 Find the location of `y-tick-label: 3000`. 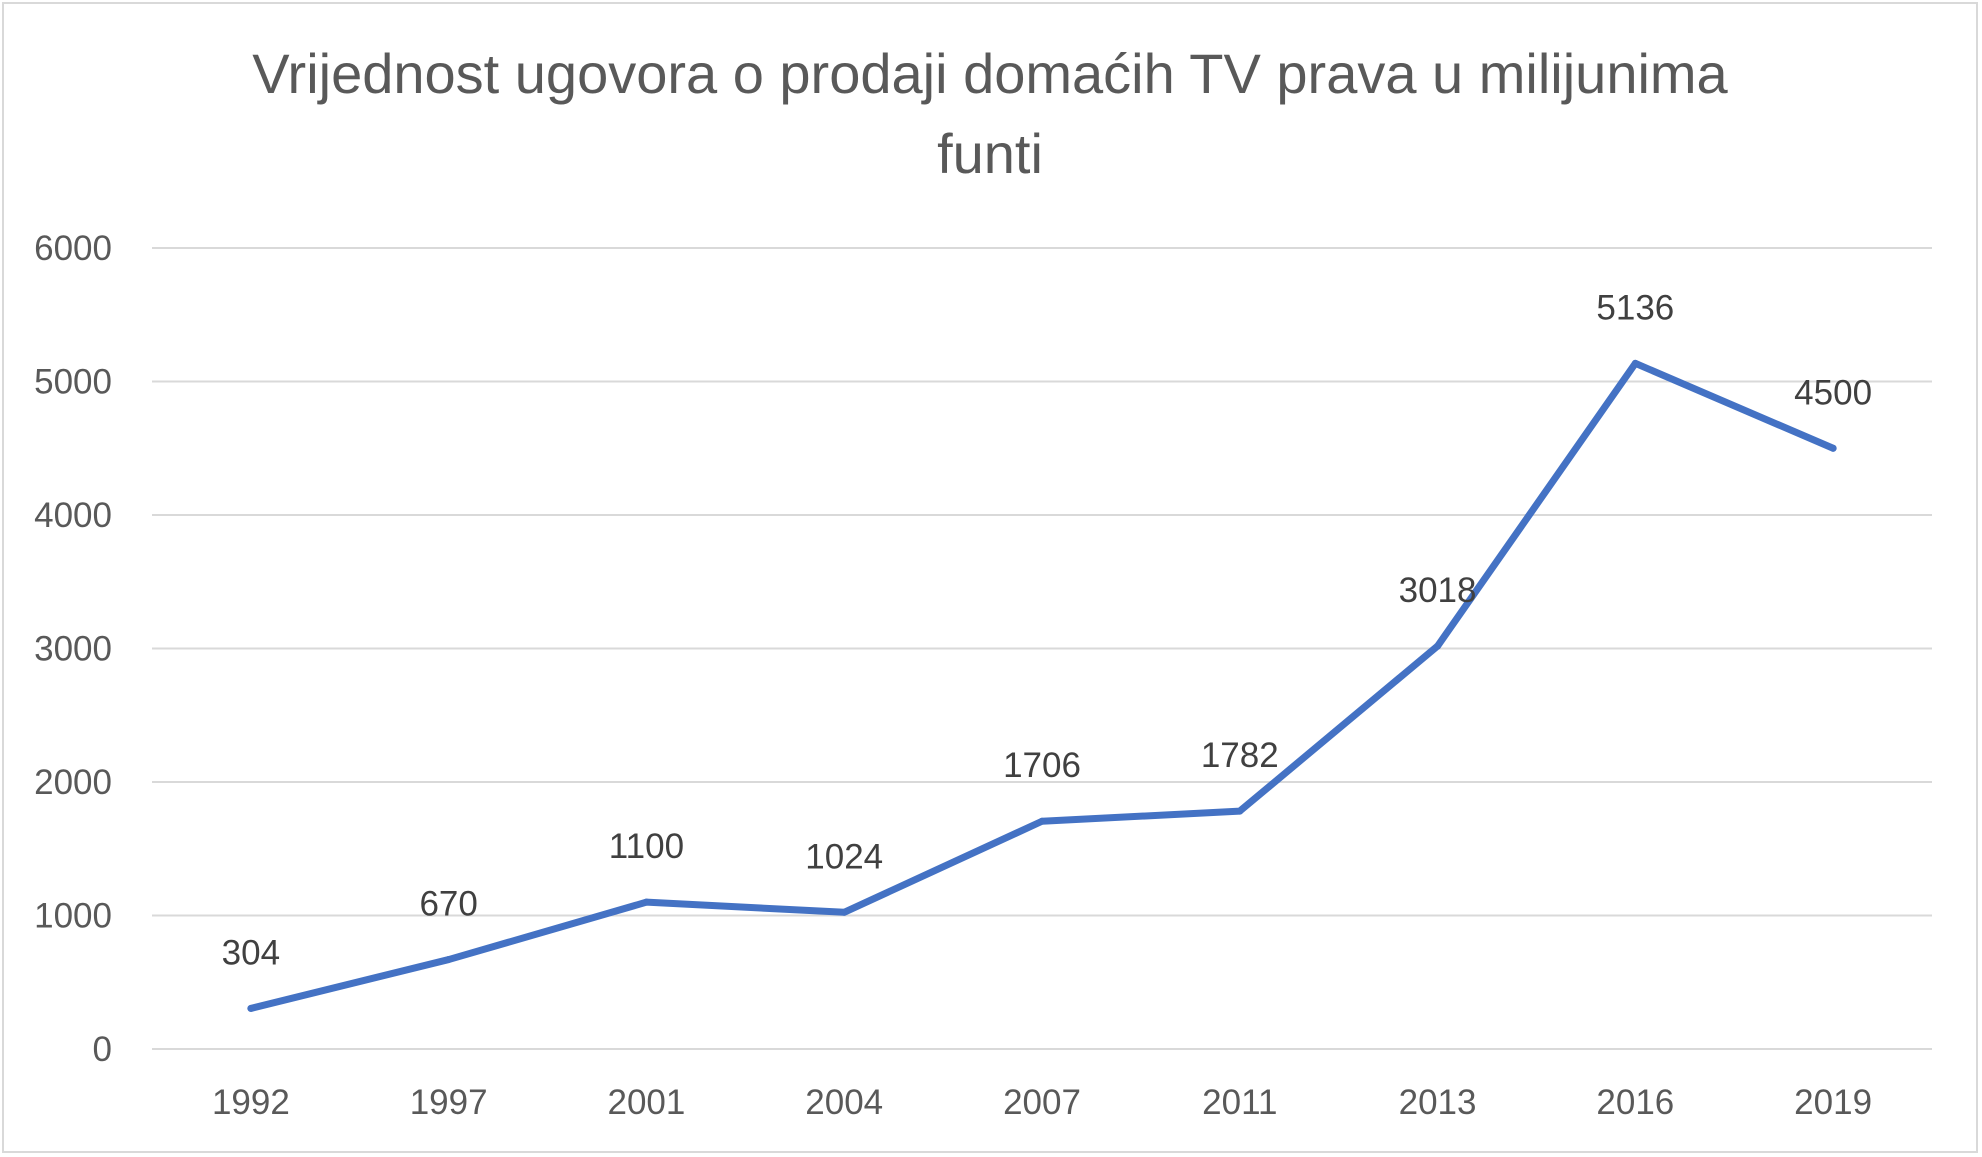

y-tick-label: 3000 is located at coordinates (73, 649).